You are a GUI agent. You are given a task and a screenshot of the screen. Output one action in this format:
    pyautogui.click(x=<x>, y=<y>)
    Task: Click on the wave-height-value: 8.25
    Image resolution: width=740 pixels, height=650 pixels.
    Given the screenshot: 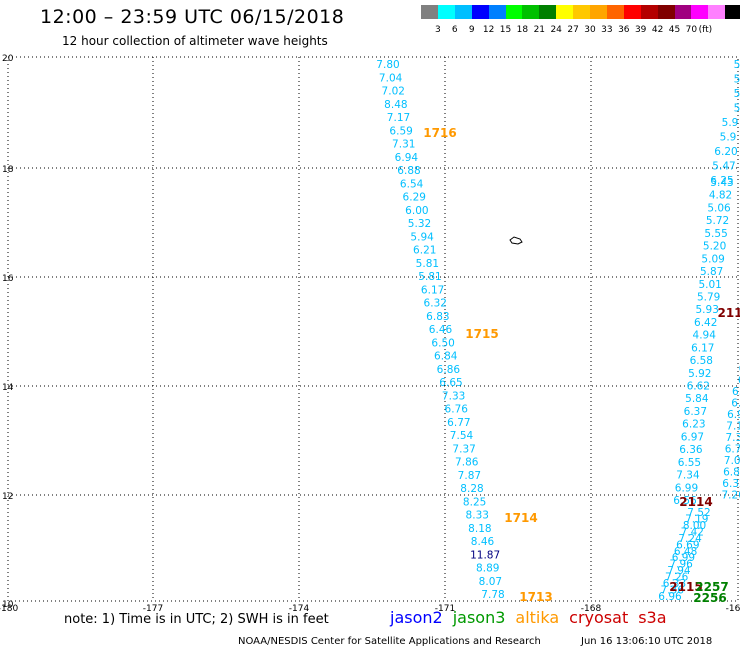 What is the action you would take?
    pyautogui.click(x=474, y=502)
    